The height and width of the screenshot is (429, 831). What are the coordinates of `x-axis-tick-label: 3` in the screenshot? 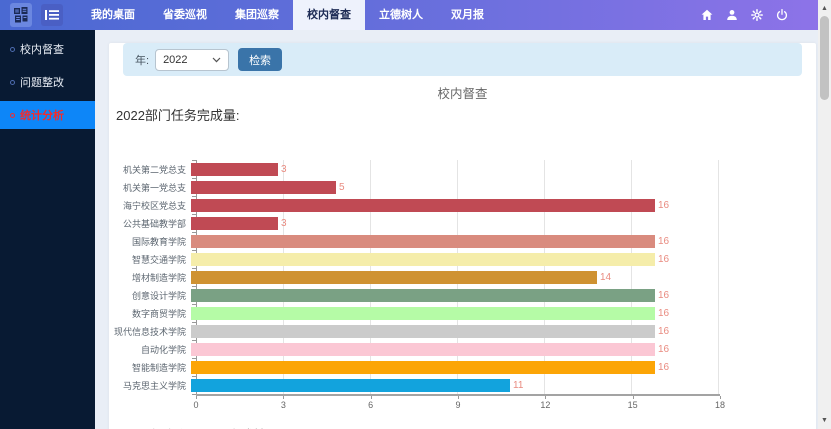 It's located at (283, 405).